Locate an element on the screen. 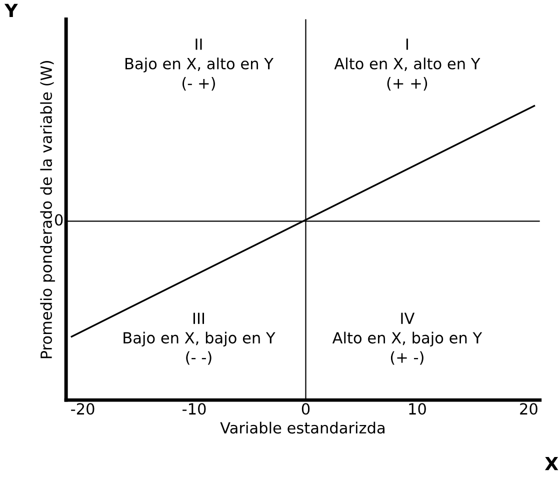 This screenshot has width=560, height=482. text: I Alto en X, alto en Y (+ +) is located at coordinates (407, 64).